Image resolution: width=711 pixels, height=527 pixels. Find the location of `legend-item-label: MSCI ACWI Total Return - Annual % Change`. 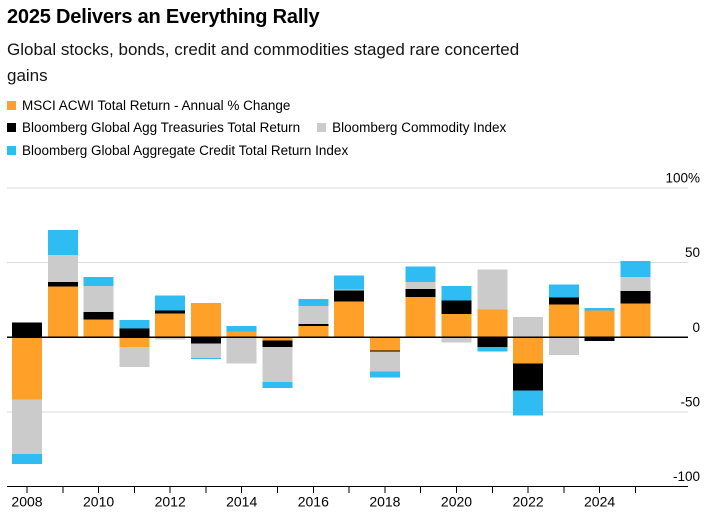

legend-item-label: MSCI ACWI Total Return - Annual % Change is located at coordinates (156, 105).